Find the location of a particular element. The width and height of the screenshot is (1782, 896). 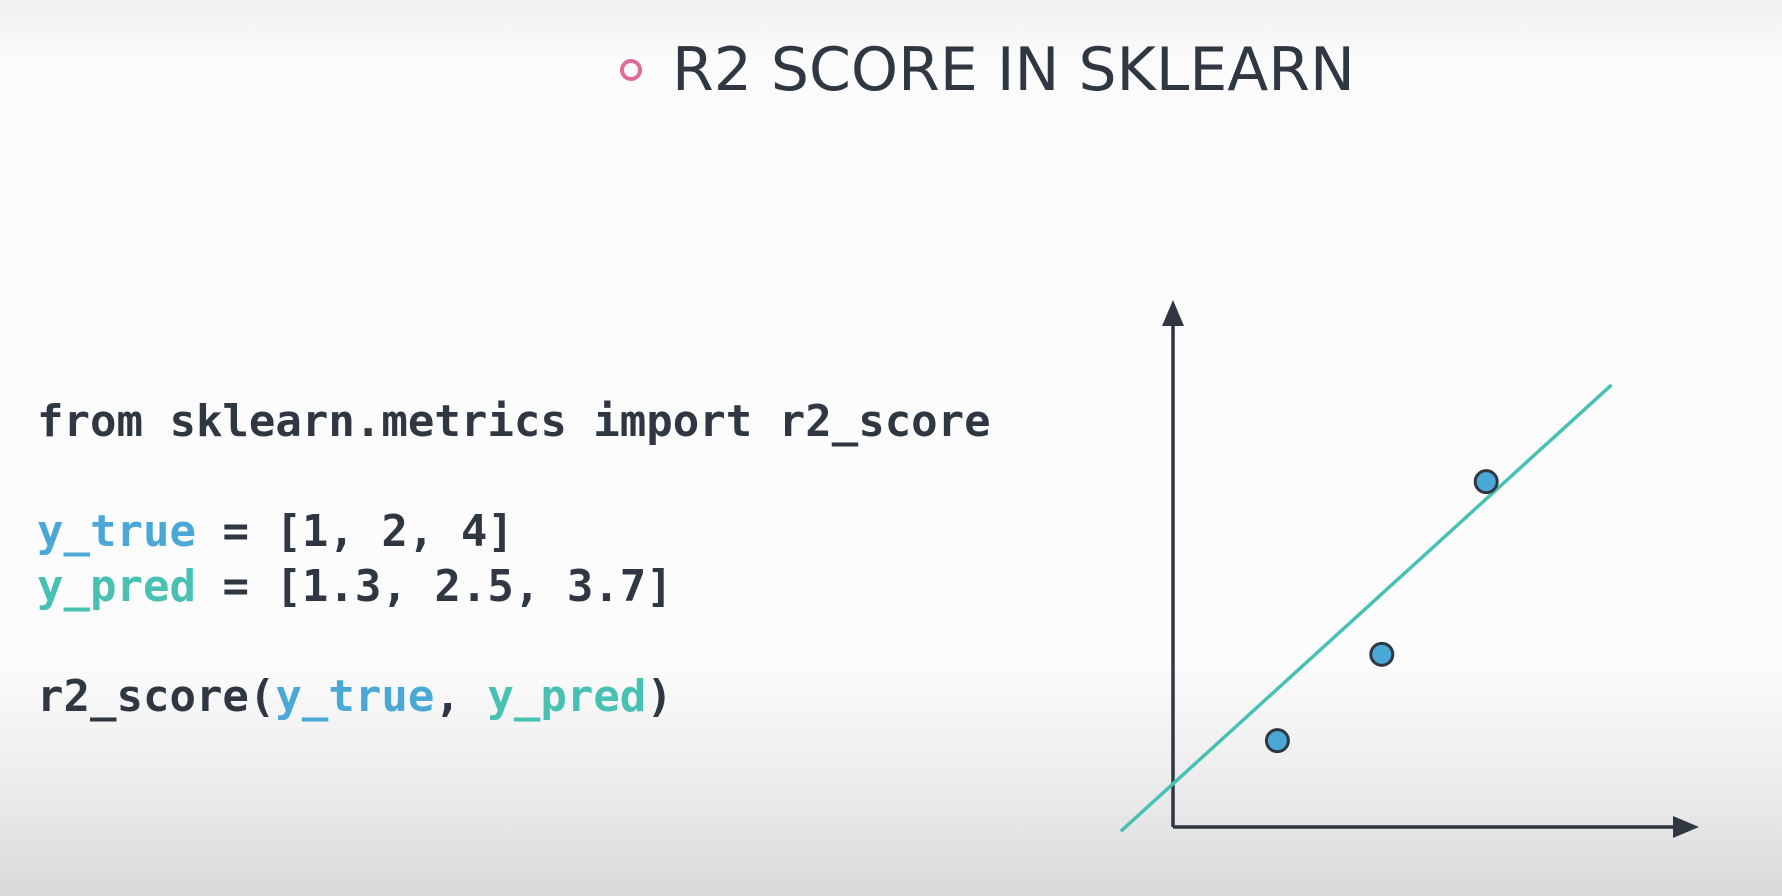

var-y-pred: y_pred is located at coordinates (116, 586).